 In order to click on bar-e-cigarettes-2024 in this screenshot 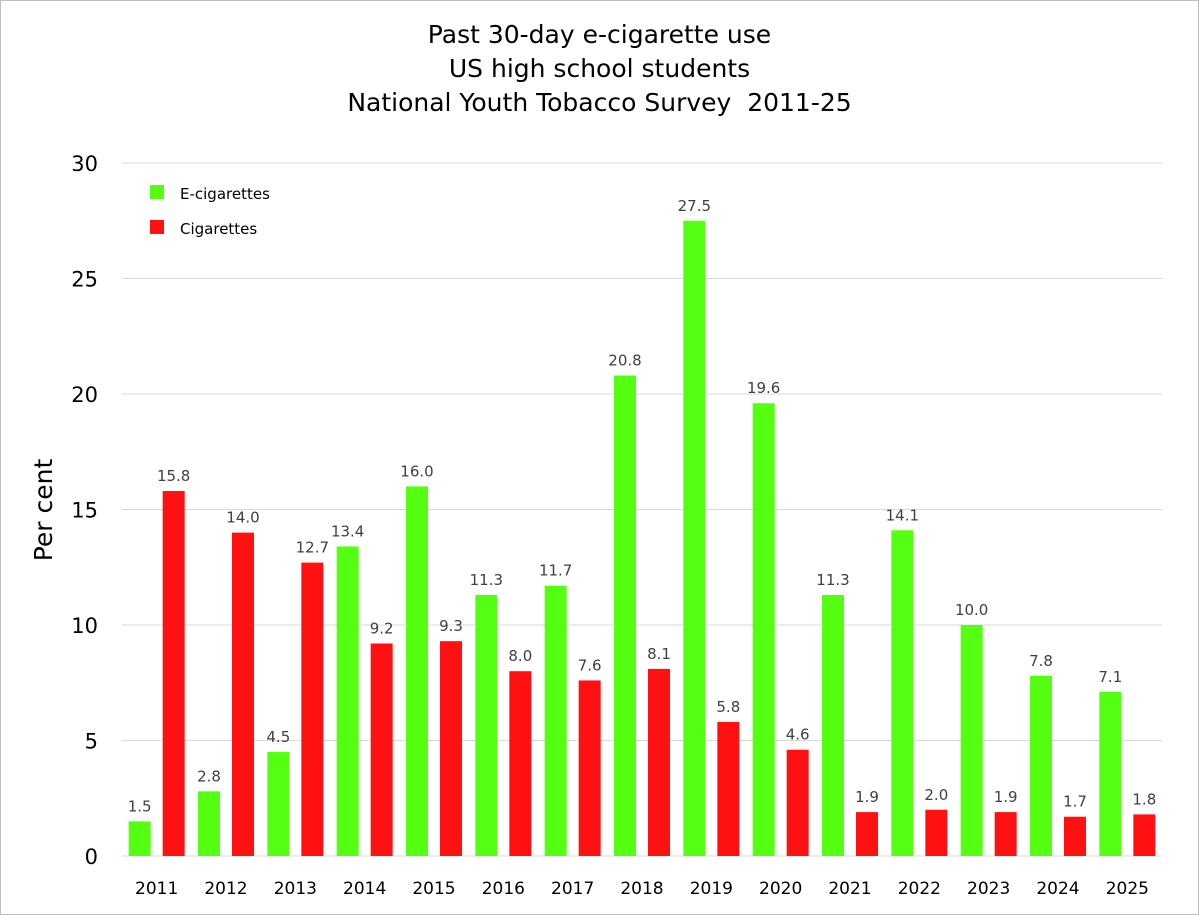, I will do `click(1041, 765)`.